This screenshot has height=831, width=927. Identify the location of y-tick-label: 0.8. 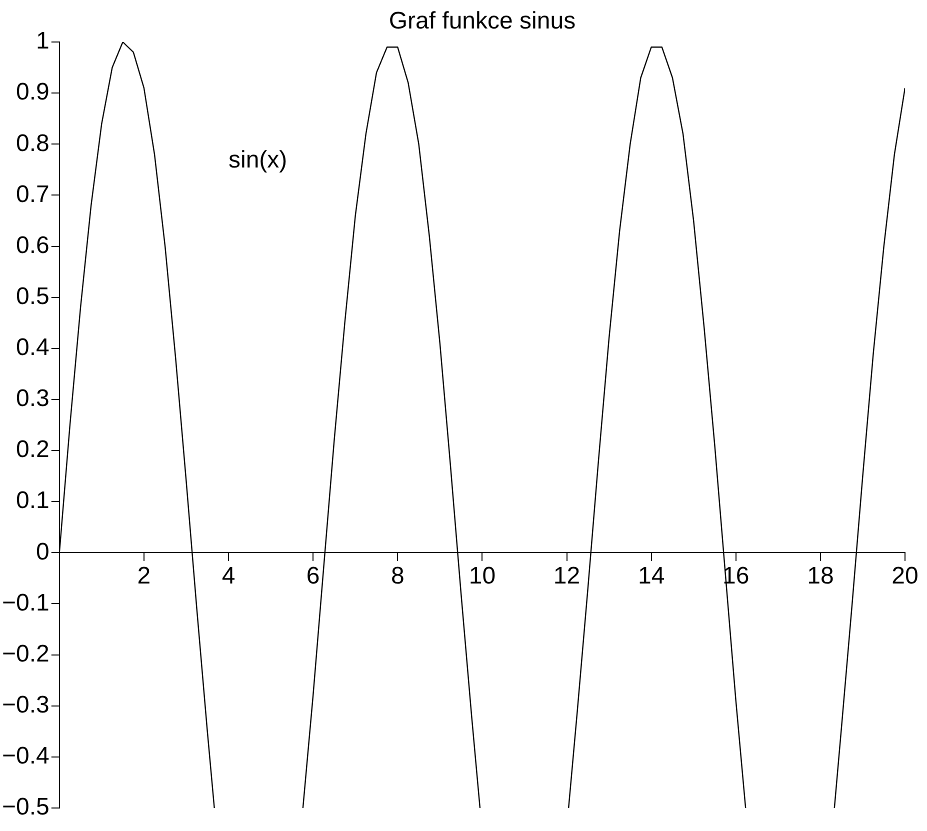
(33, 143).